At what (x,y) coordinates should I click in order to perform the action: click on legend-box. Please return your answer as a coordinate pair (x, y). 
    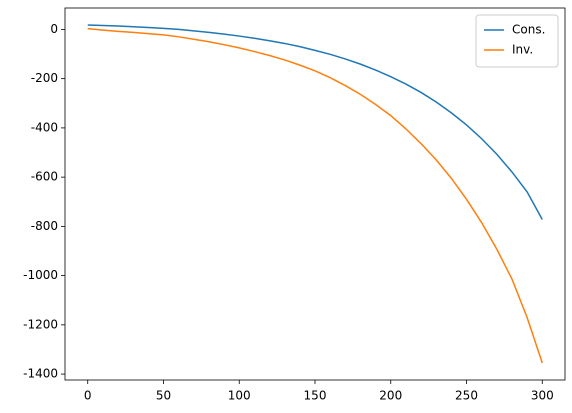
    Looking at the image, I should click on (517, 41).